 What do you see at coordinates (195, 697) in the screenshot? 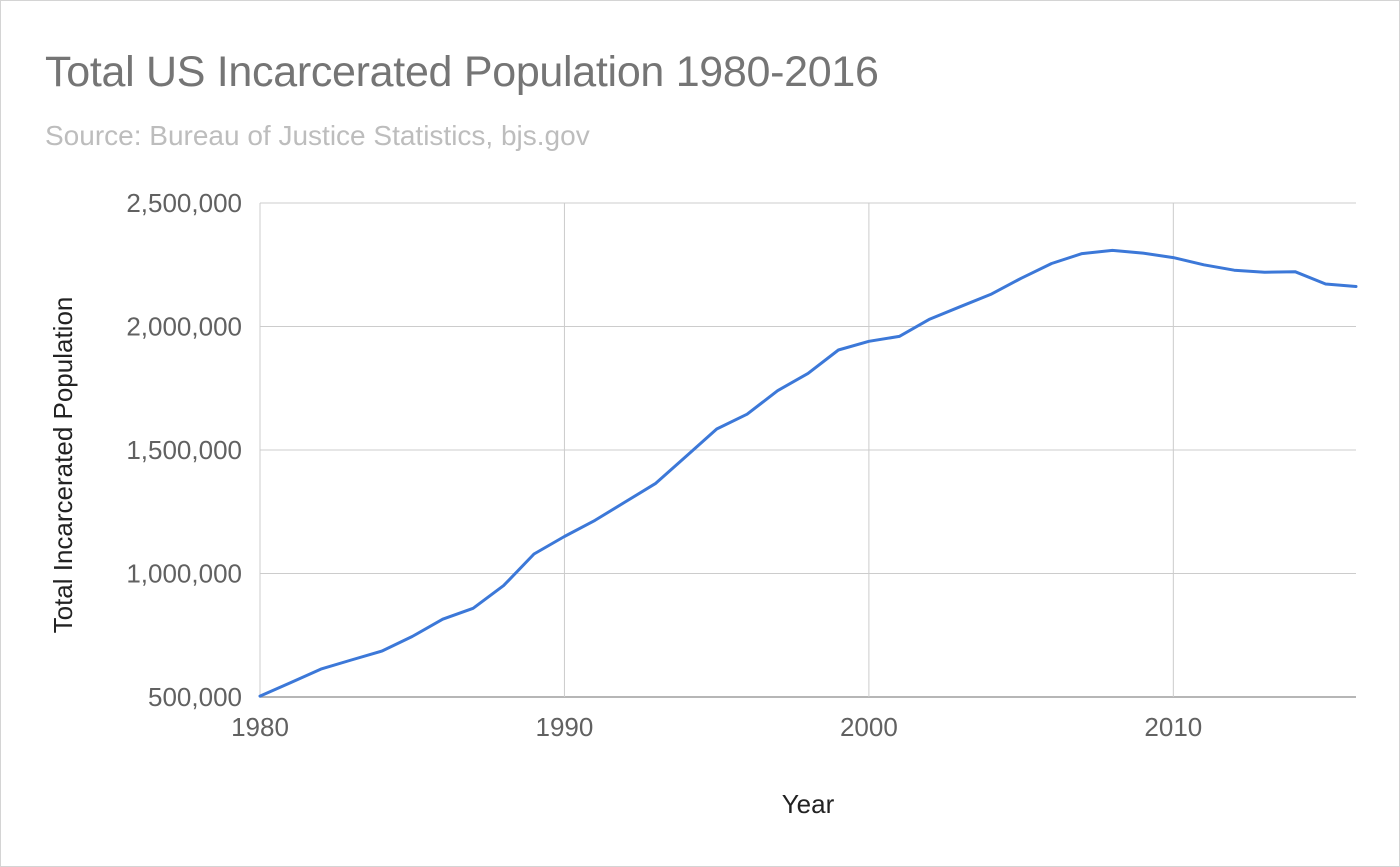
I see `y-tick-label: 500,000` at bounding box center [195, 697].